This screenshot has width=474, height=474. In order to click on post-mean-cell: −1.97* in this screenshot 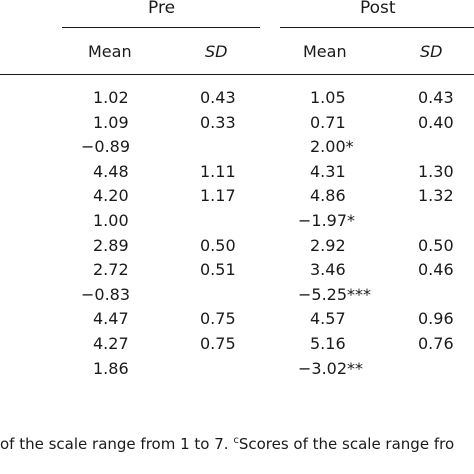, I will do `click(327, 220)`.